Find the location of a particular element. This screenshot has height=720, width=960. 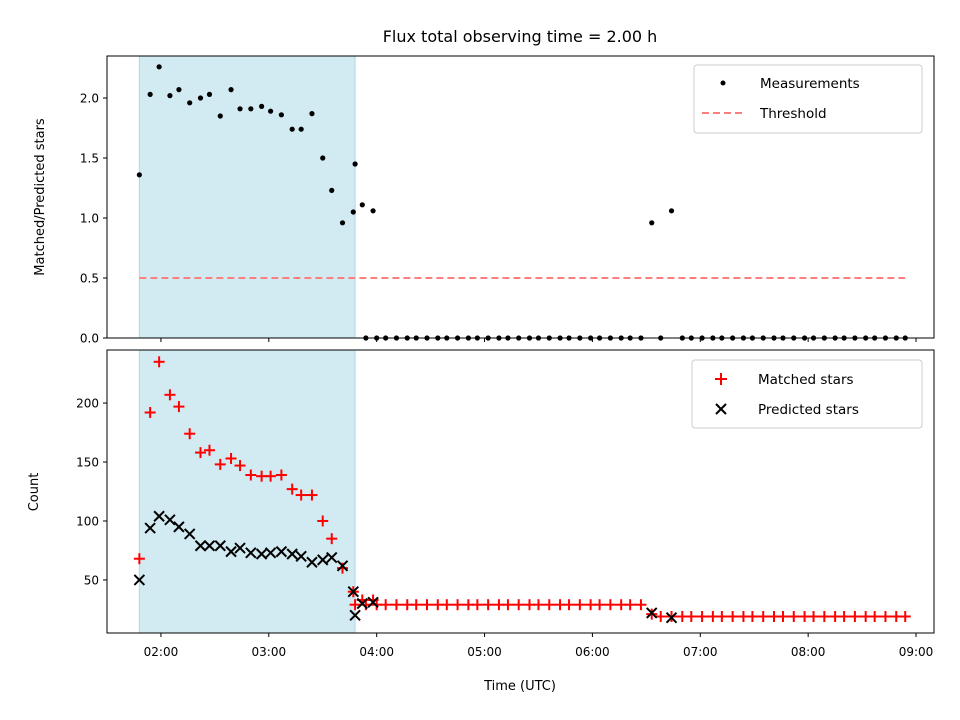

x-tick-label: 05:00 is located at coordinates (484, 652).